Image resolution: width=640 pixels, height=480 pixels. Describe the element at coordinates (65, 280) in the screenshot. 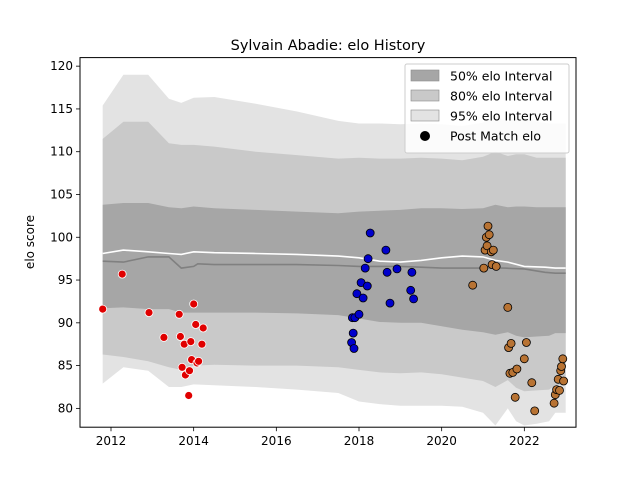

I see `y-tick-label: 95` at that location.